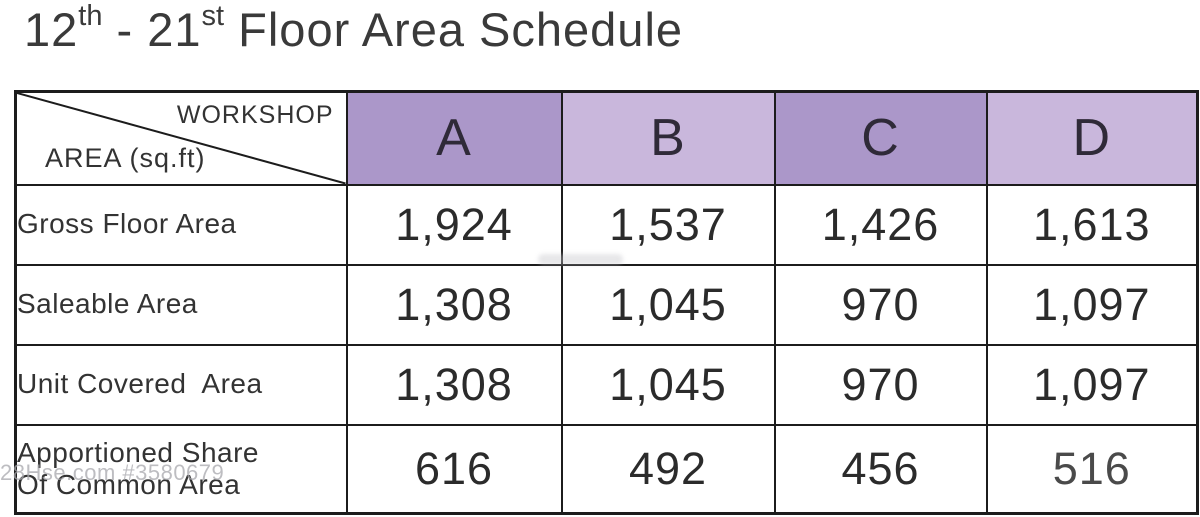 This screenshot has height=517, width=1200. What do you see at coordinates (181, 304) in the screenshot?
I see `row-label-saleable-area: Saleable Area` at bounding box center [181, 304].